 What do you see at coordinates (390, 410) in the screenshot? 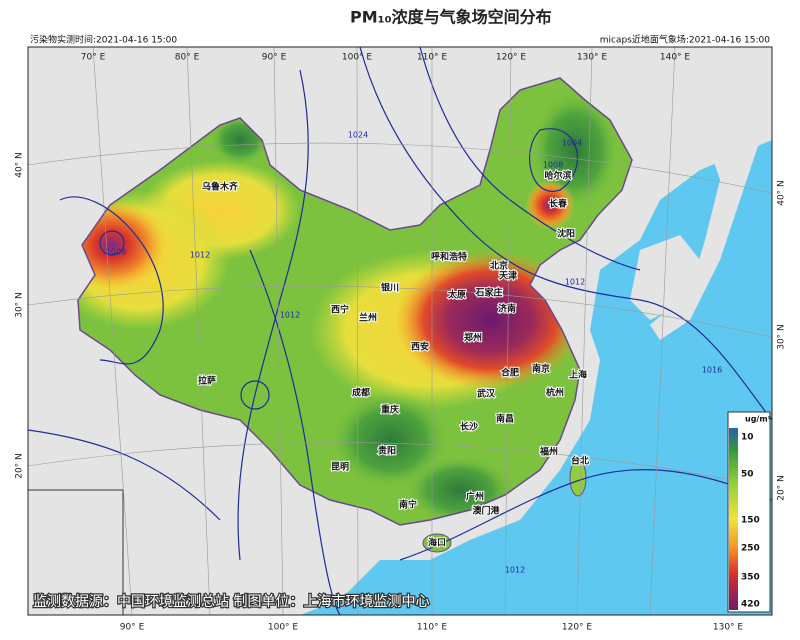
I see `city-label: 重庆` at bounding box center [390, 410].